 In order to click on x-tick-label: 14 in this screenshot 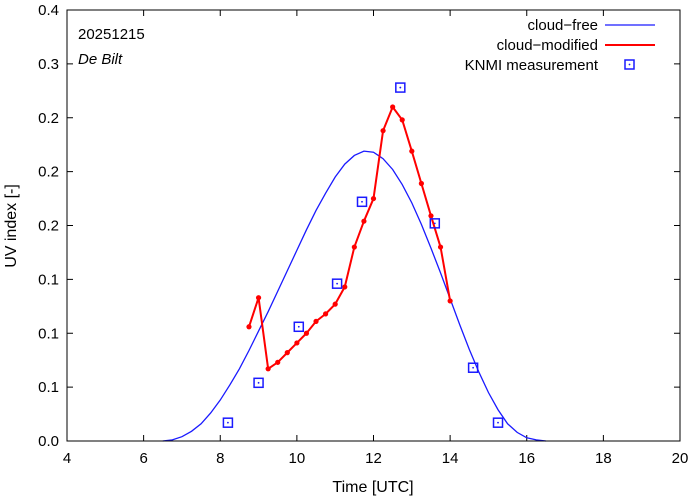, I will do `click(450, 458)`.